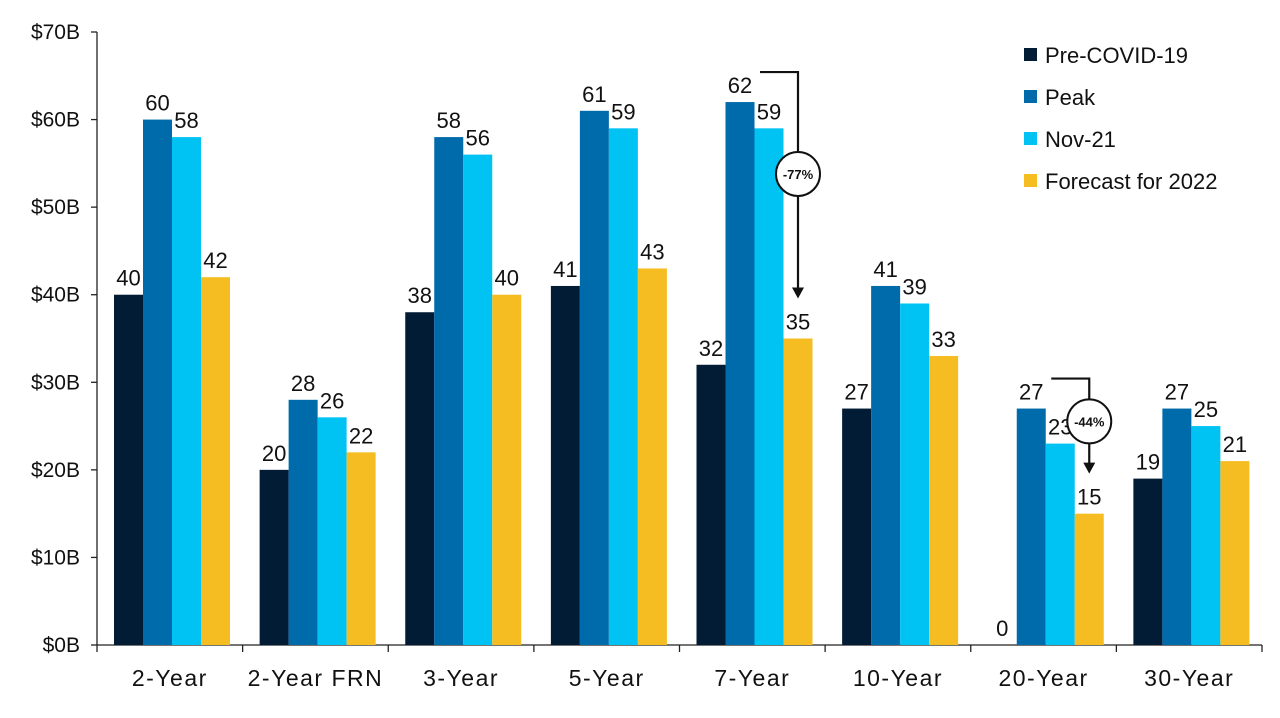 This screenshot has height=718, width=1280. What do you see at coordinates (1089, 497) in the screenshot?
I see `data-label: 15` at bounding box center [1089, 497].